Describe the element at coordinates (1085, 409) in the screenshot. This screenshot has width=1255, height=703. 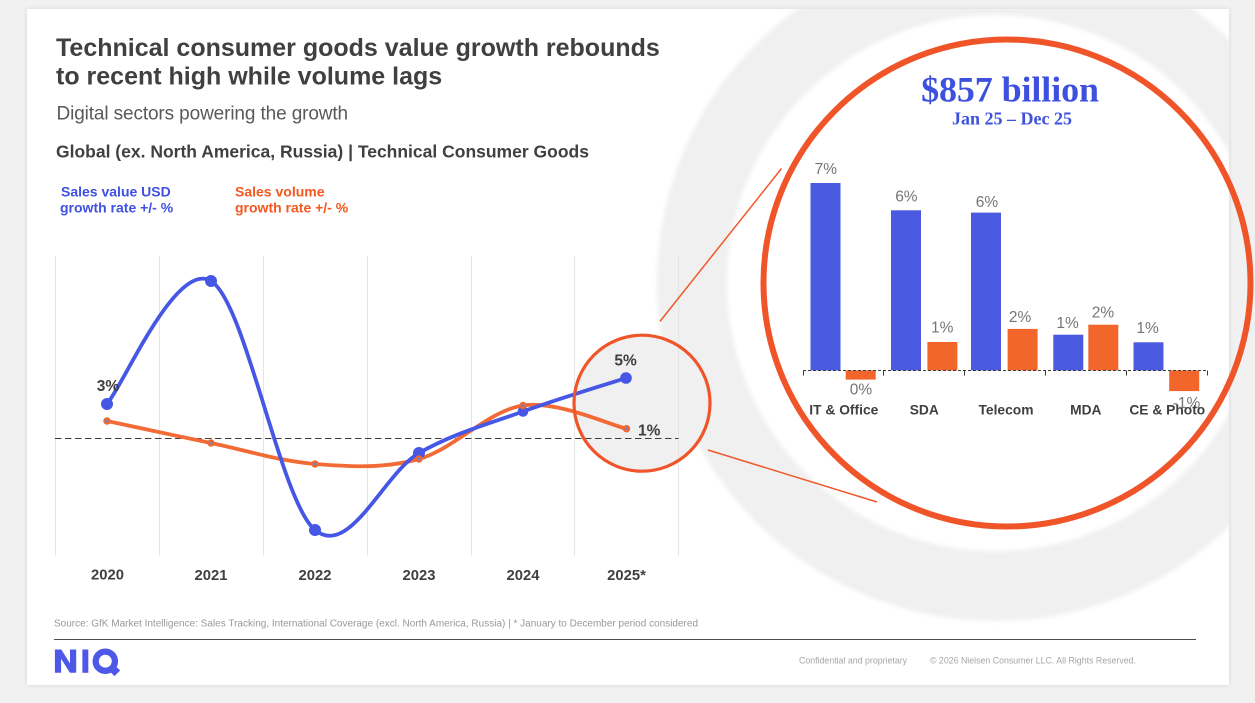
I see `svg-text: MDA` at that location.